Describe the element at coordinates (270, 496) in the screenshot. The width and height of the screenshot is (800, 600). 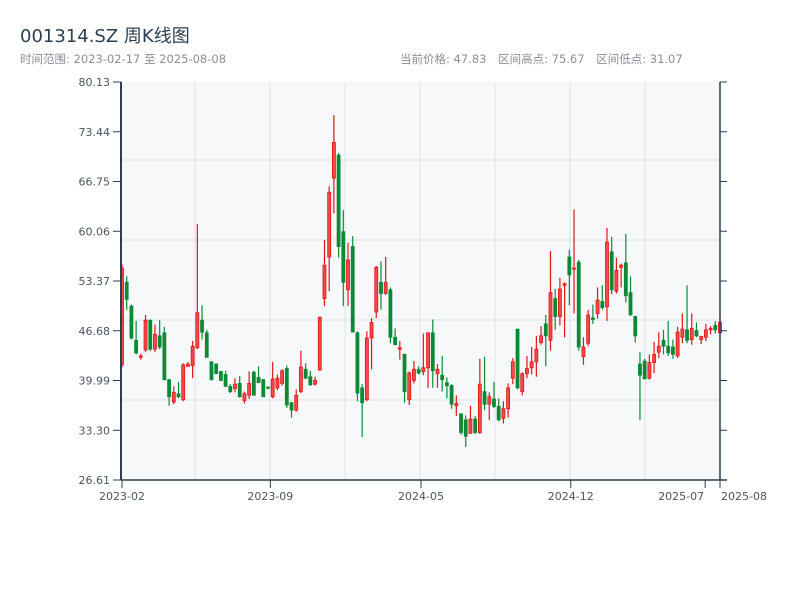
I see `x-tick-label: 2023-09` at that location.